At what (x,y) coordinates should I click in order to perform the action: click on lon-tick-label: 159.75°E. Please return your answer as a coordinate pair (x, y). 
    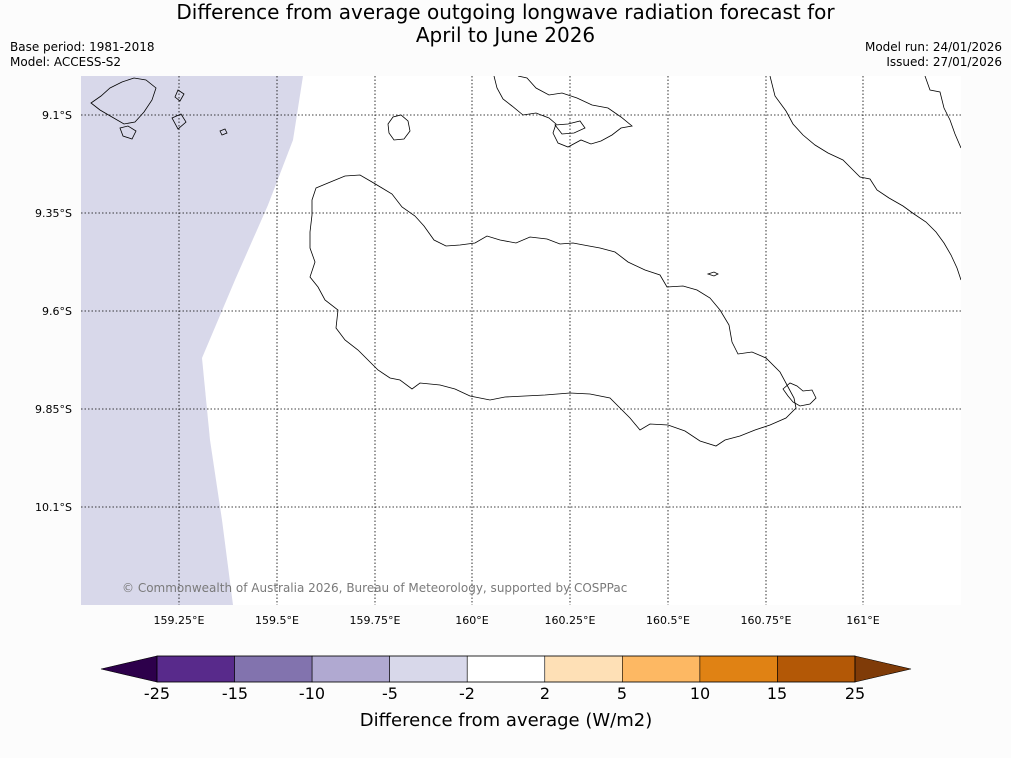
    Looking at the image, I should click on (375, 620).